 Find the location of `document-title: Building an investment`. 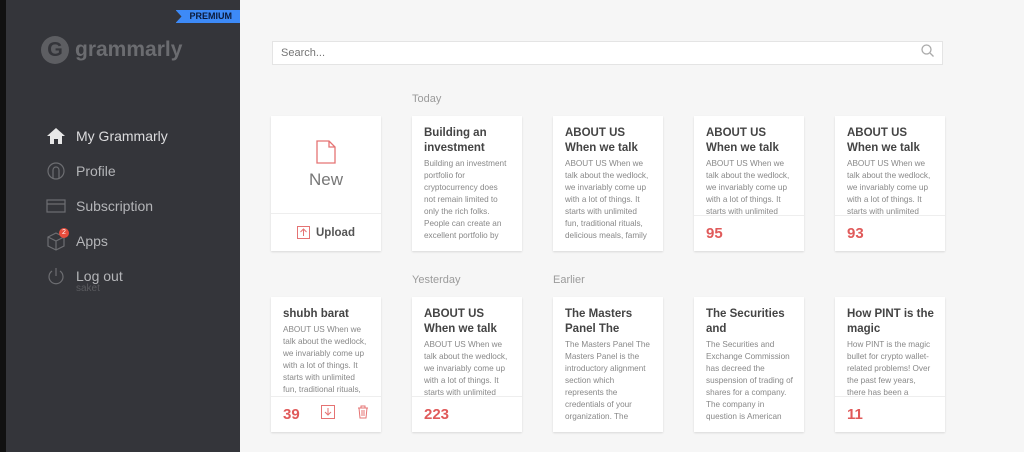

document-title: Building an investment is located at coordinates (455, 140).